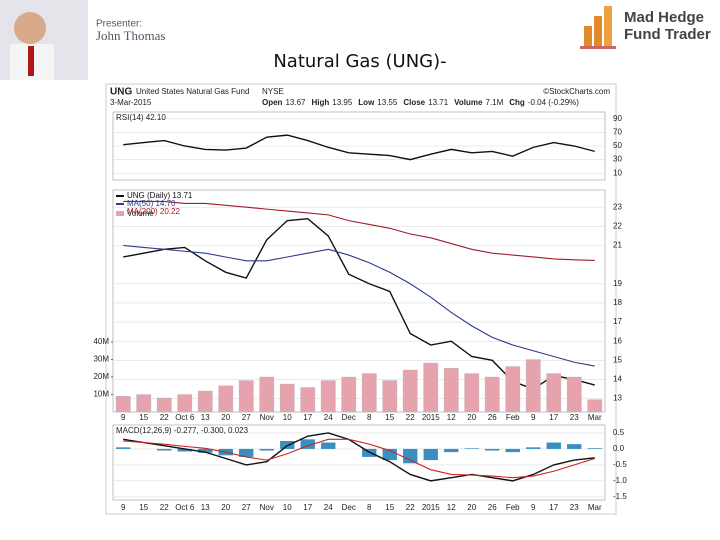  What do you see at coordinates (295, 102) in the screenshot?
I see `quote-value: 13.67` at bounding box center [295, 102].